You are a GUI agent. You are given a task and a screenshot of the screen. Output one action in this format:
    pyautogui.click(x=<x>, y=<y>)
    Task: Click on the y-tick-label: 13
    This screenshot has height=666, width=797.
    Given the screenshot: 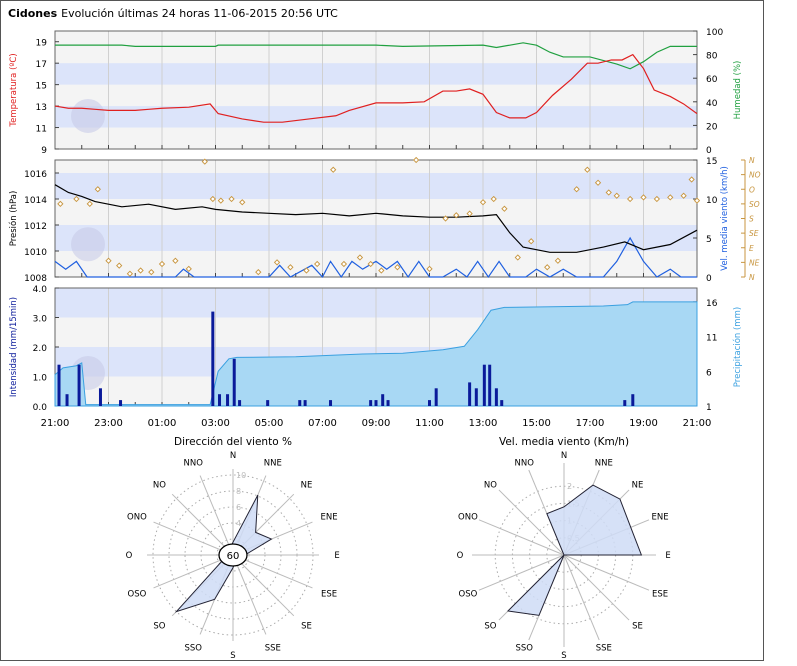 What is the action you would take?
    pyautogui.click(x=41, y=108)
    